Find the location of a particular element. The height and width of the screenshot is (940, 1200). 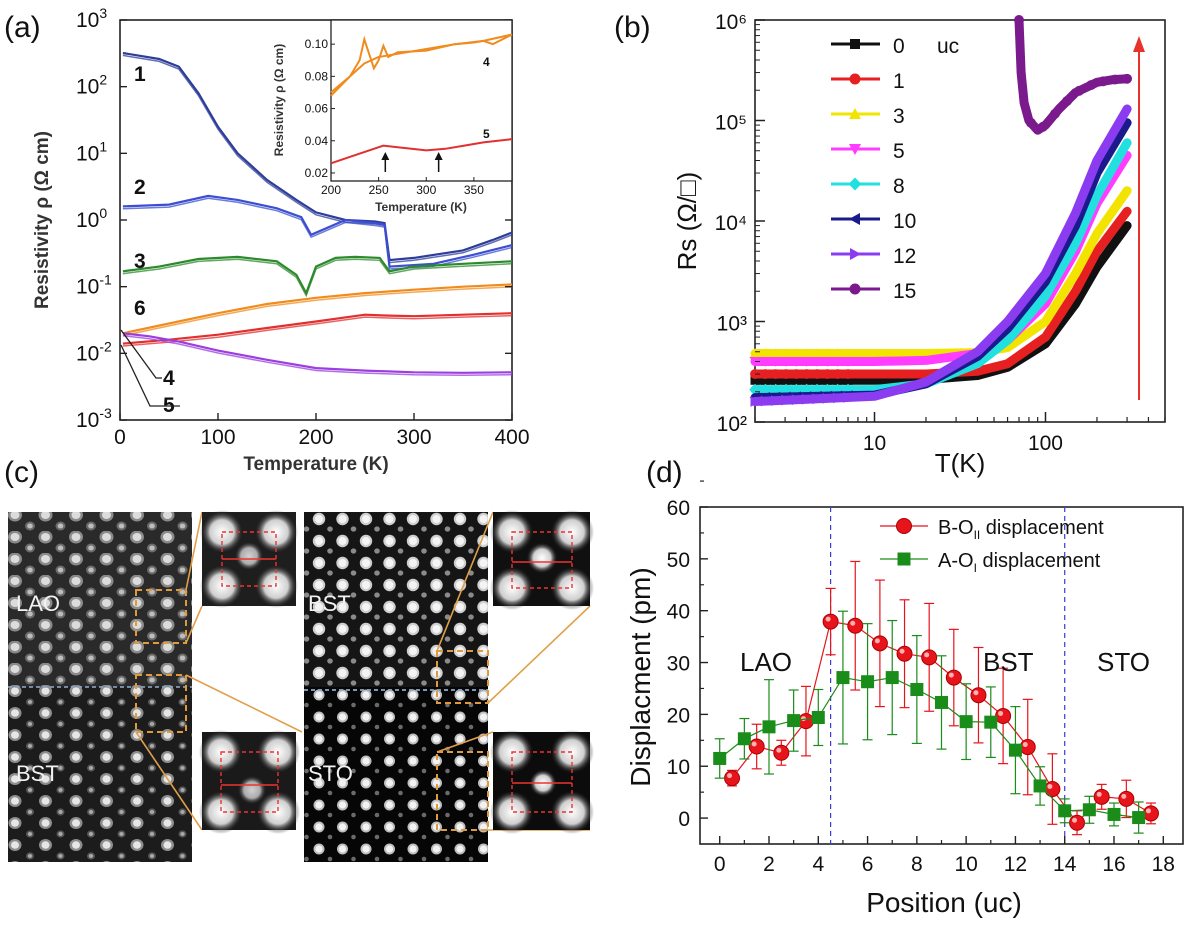

y-tick-label: 10 is located at coordinates (678, 767).